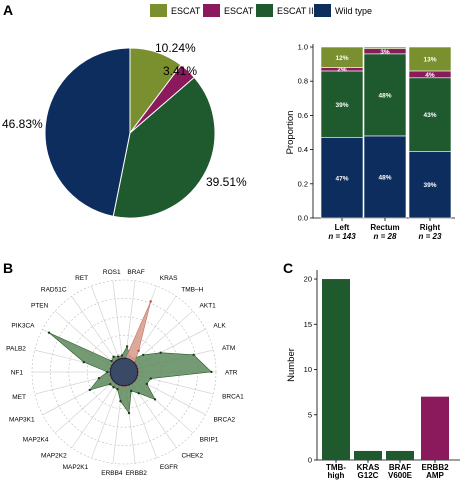 Image resolution: width=465 pixels, height=480 pixels. What do you see at coordinates (303, 149) in the screenshot?
I see `stacked-ytick-label-2: 0.4` at bounding box center [303, 149].